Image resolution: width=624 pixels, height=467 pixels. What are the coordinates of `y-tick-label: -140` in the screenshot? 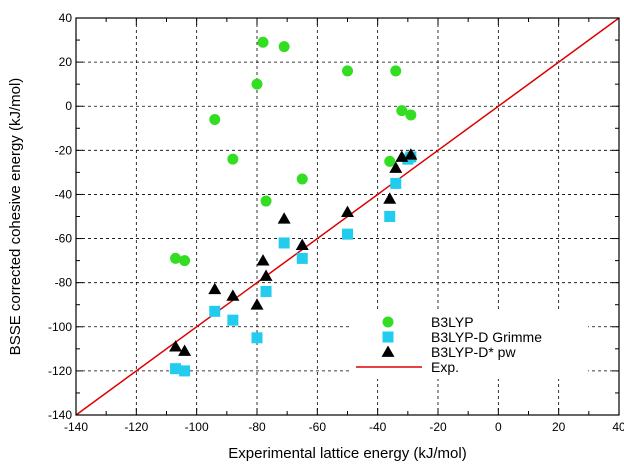 It's located at (60, 415).